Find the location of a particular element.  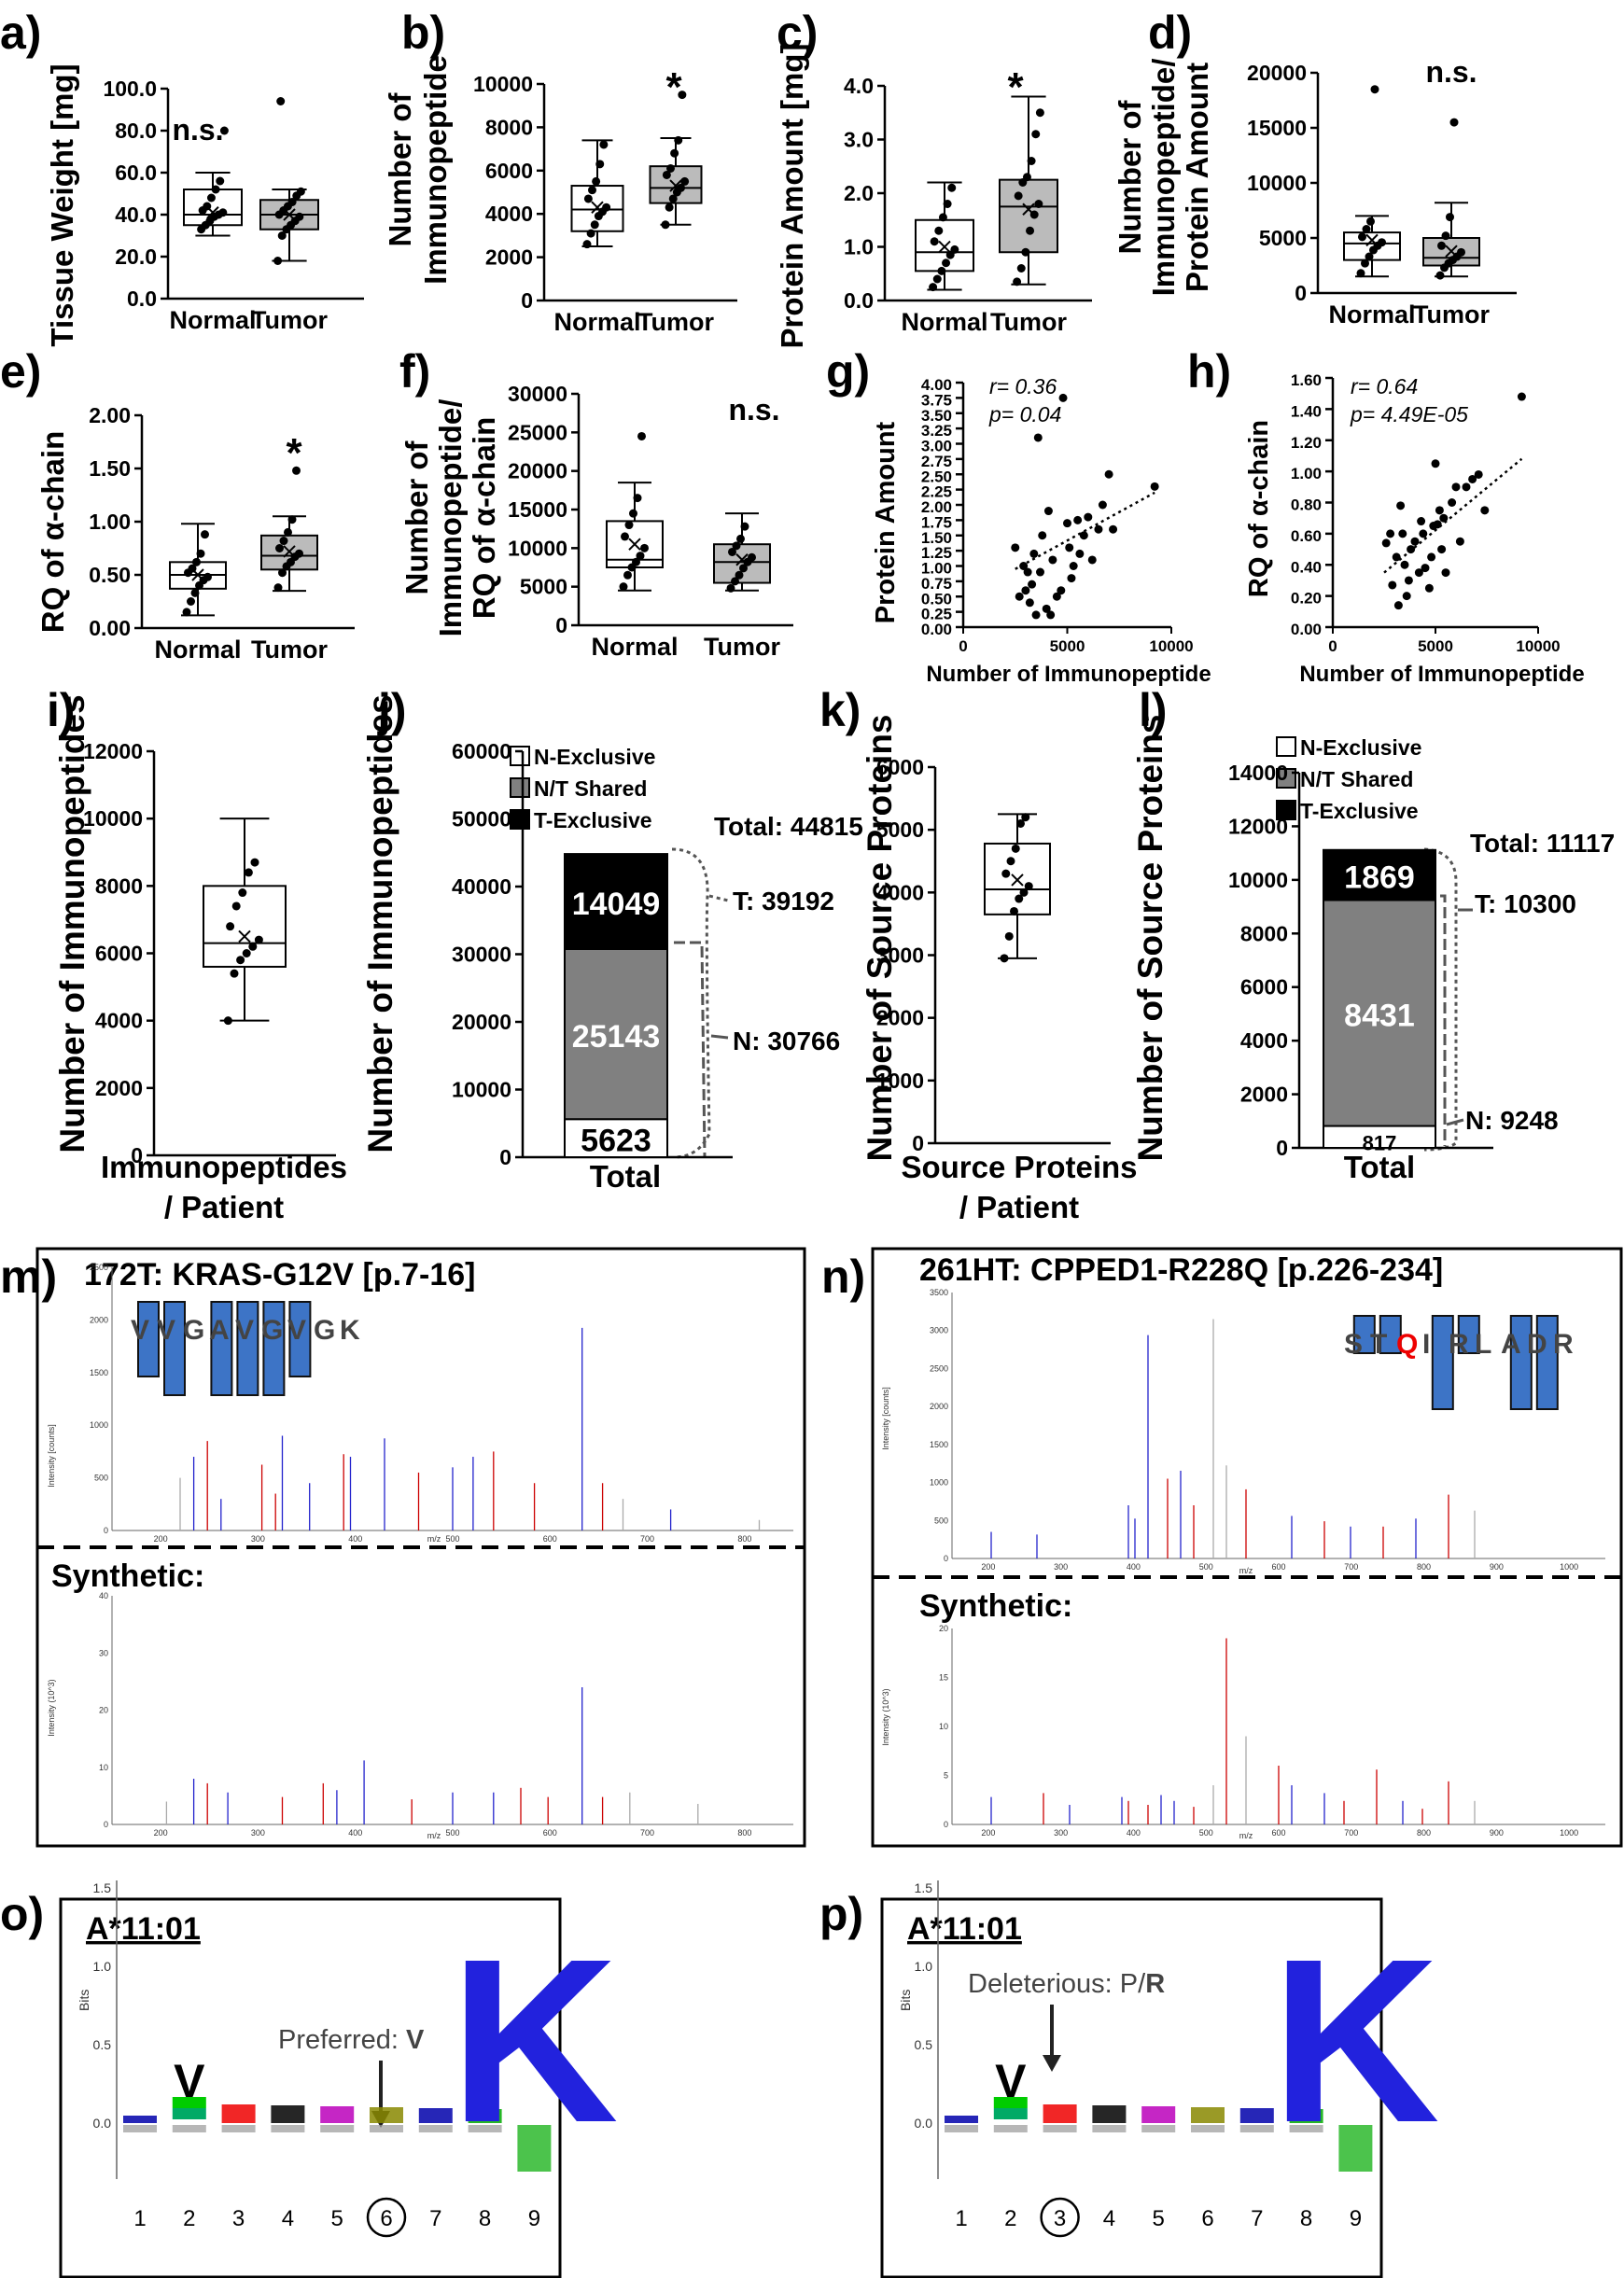

d-point is located at coordinates (1362, 237).